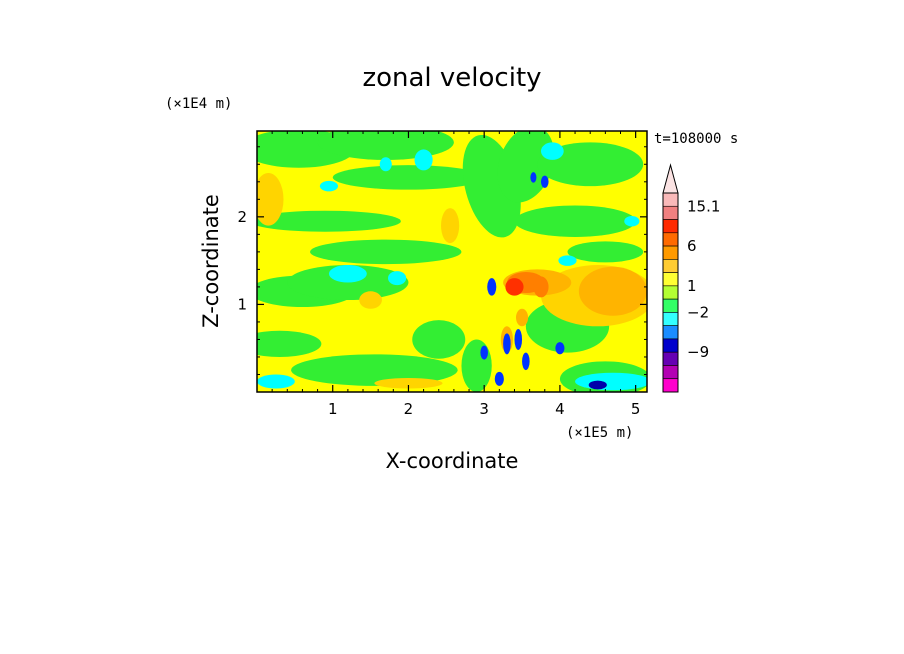 This screenshot has height=654, width=904. Describe the element at coordinates (670, 178) in the screenshot. I see `colorbar-triangle` at that location.